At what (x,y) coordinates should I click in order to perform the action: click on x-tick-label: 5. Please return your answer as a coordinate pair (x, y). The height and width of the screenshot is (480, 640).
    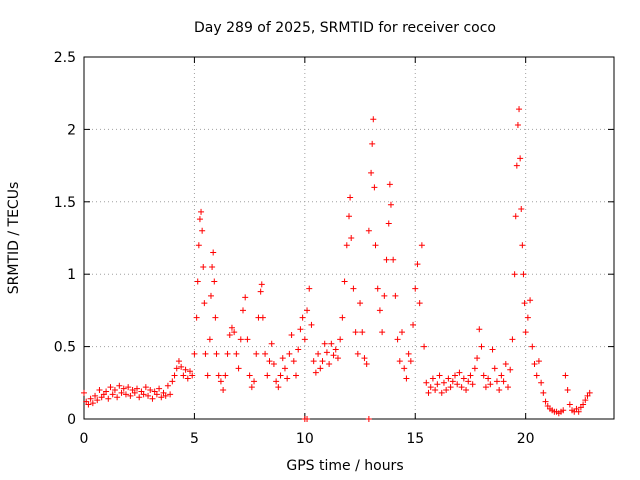
    Looking at the image, I should click on (194, 439).